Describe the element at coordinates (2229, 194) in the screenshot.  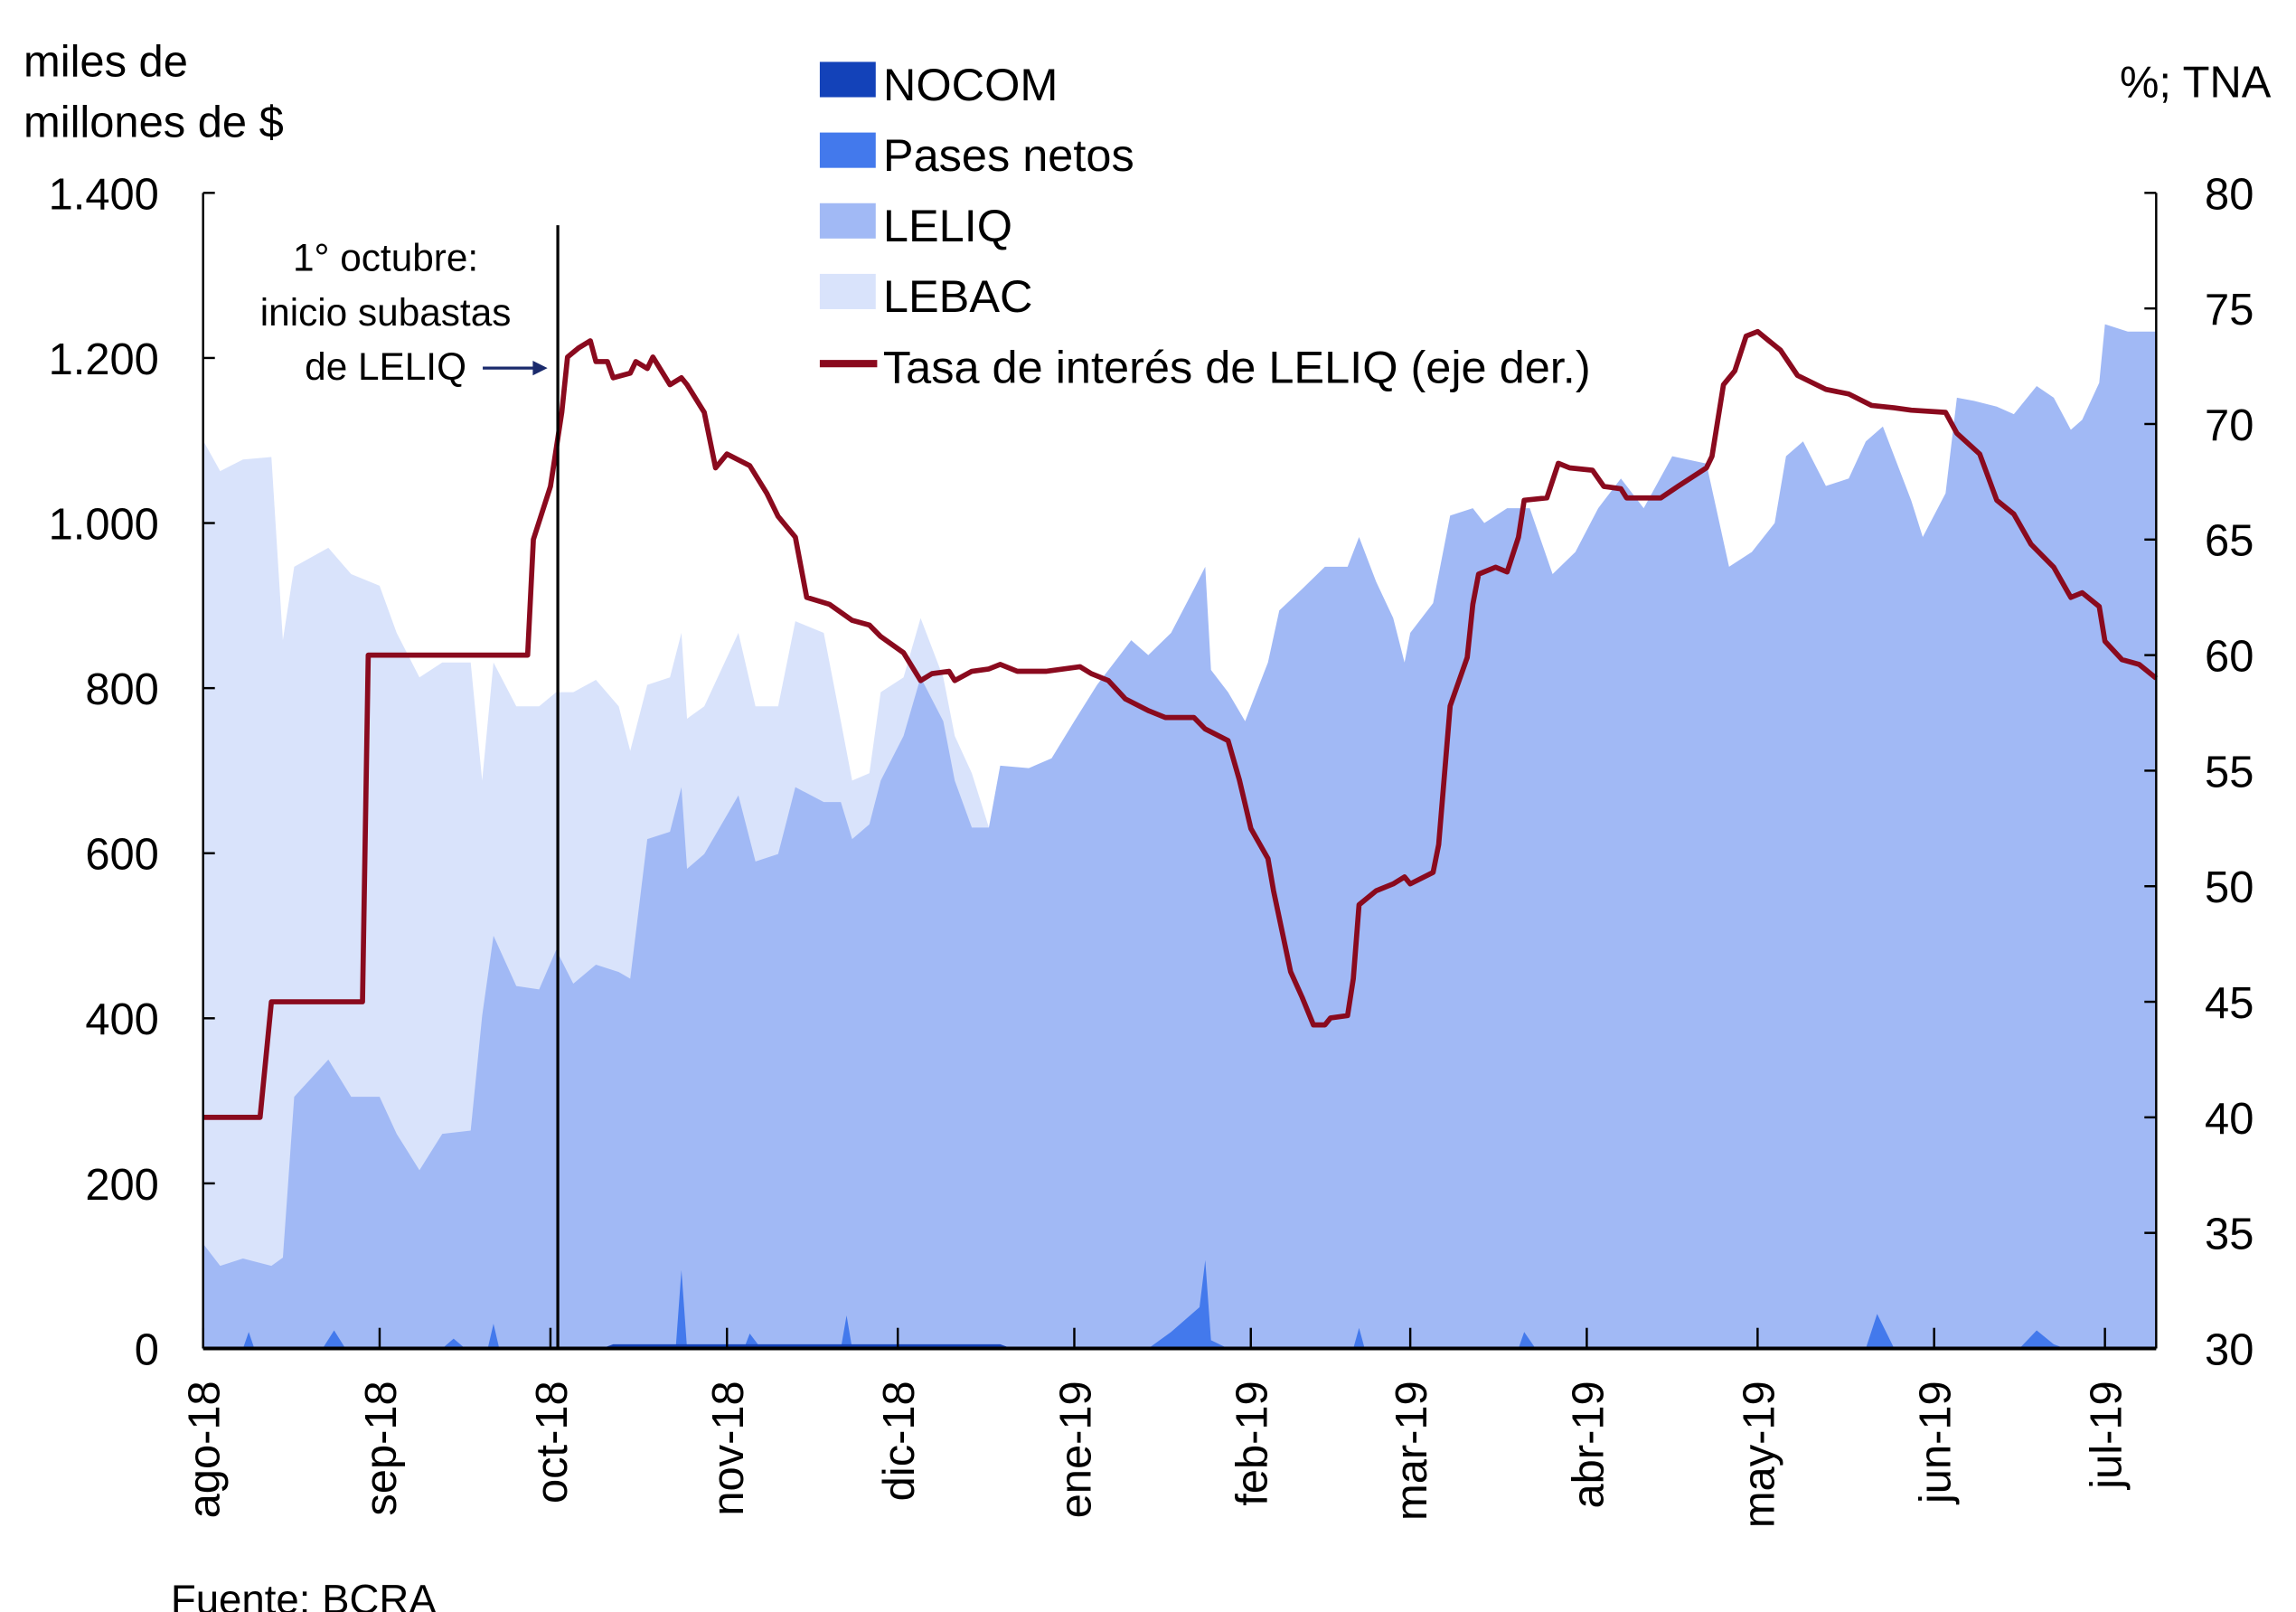
I see `right-tick-label: 80` at that location.